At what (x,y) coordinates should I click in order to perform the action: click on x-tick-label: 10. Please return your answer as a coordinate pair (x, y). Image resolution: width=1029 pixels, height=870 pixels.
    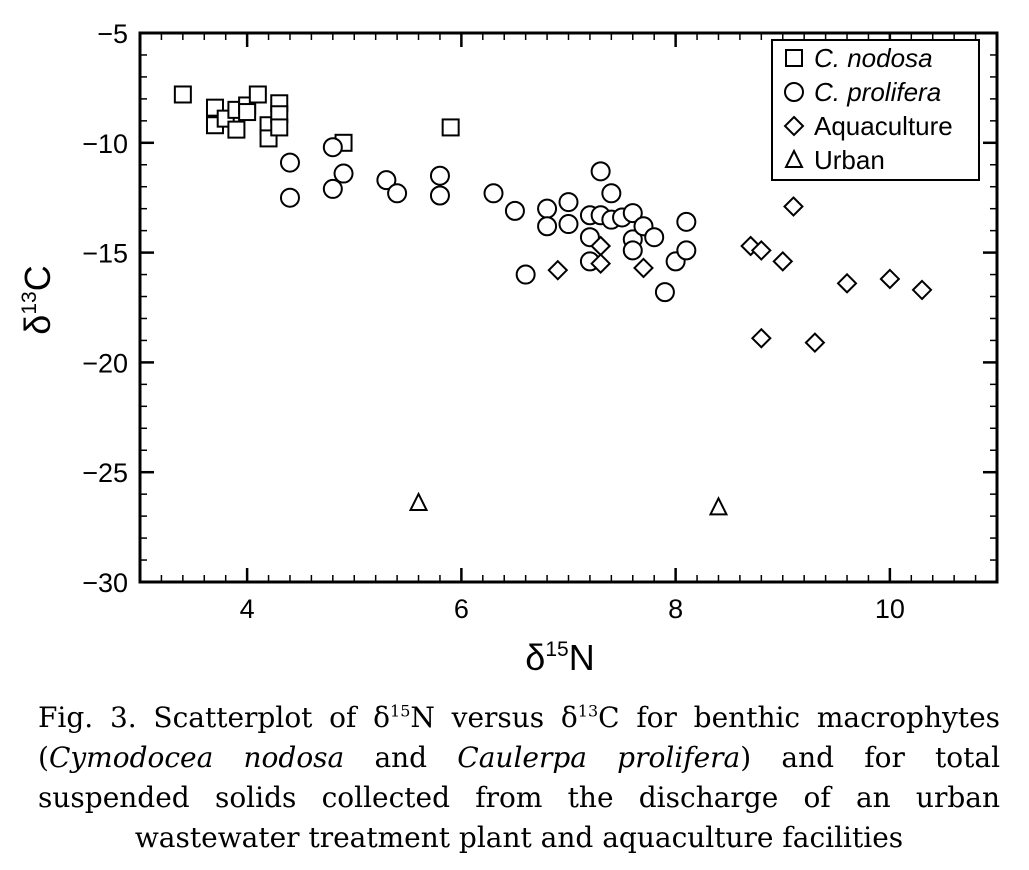
    Looking at the image, I should click on (890, 609).